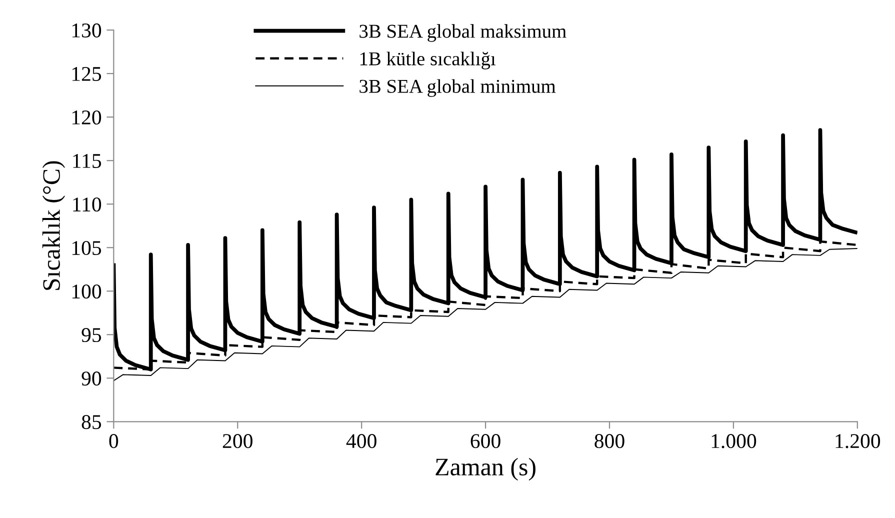 The image size is (895, 518). I want to click on y-tick-label: 120, so click(87, 117).